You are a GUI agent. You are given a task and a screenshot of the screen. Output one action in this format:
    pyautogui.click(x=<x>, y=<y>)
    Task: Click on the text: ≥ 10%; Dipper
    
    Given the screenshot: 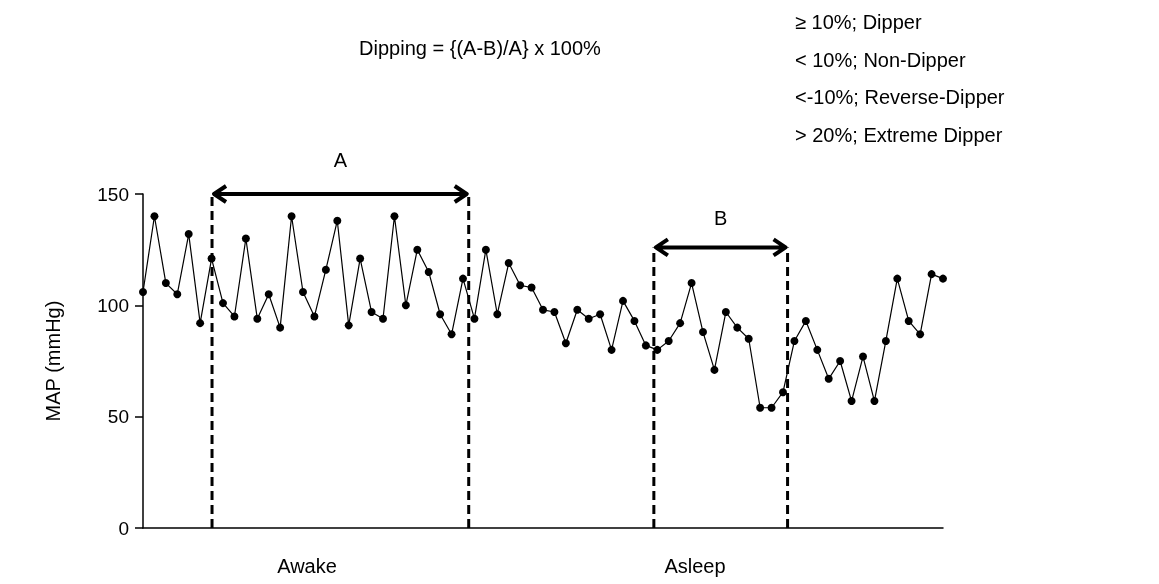 What is the action you would take?
    pyautogui.click(x=858, y=22)
    